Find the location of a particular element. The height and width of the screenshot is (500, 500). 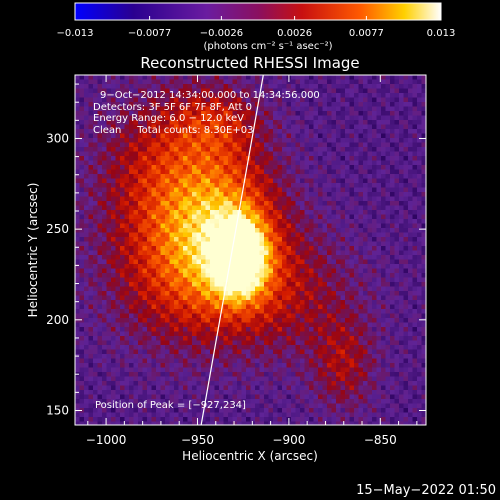

colorbar-tick-label: 0.013 is located at coordinates (441, 33).